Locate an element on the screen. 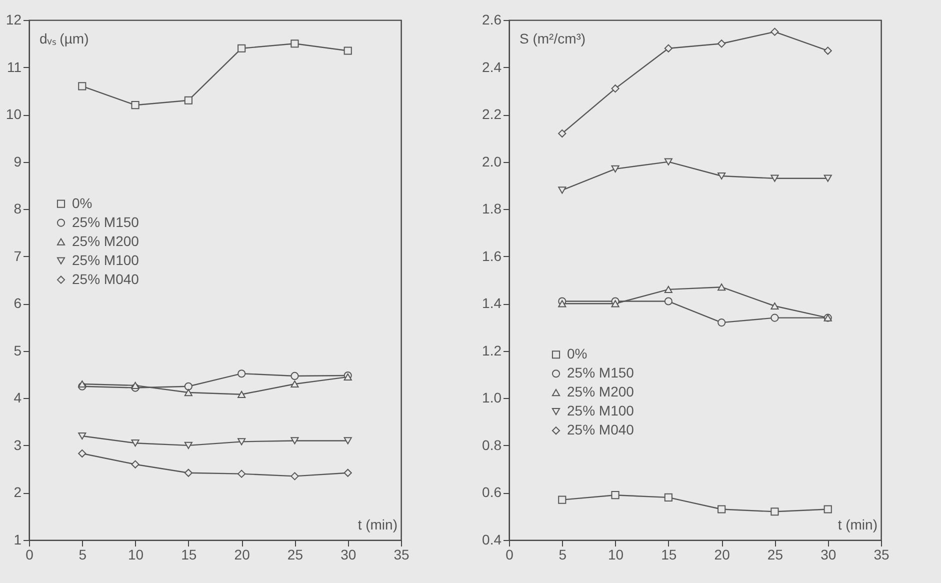 The image size is (941, 583). y-tick-label: 2.2 is located at coordinates (492, 114).